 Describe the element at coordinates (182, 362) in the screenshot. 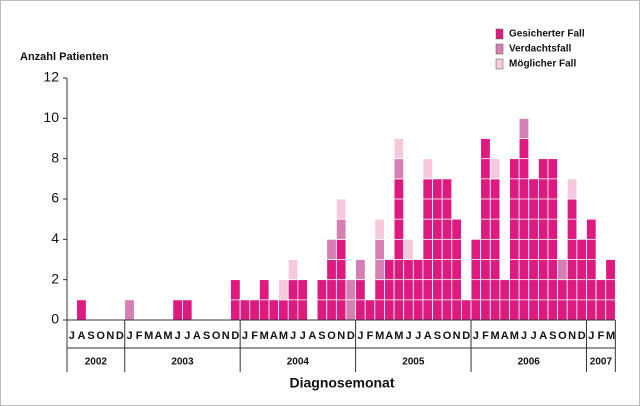

I see `year-label: 2003` at that location.